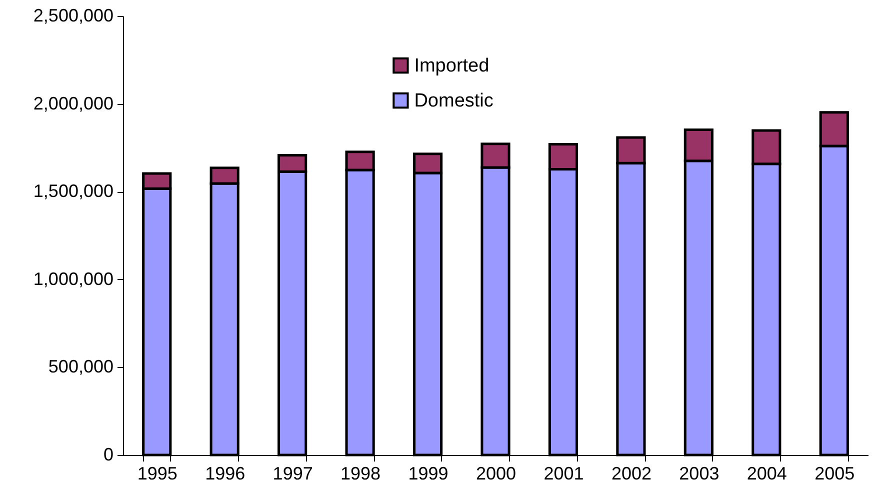 The width and height of the screenshot is (896, 501). I want to click on y-tick-label: 0, so click(108, 454).